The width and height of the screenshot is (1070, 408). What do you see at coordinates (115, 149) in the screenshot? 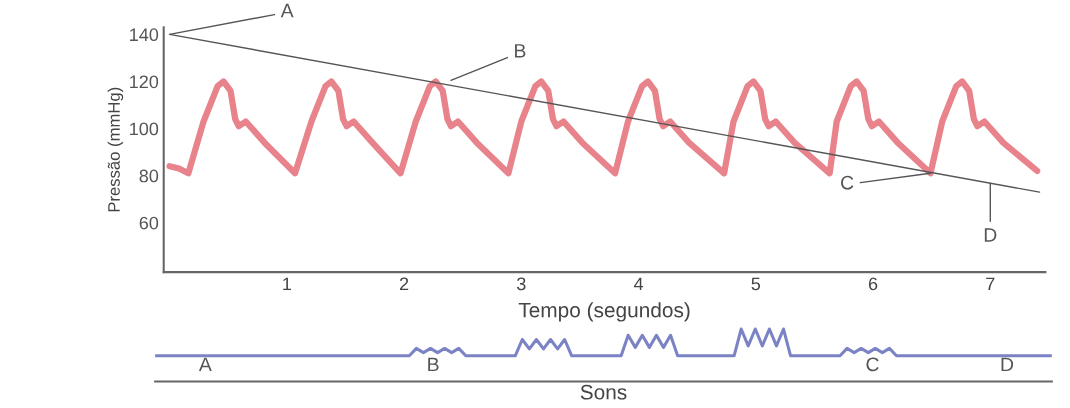
I see `y-axis-title: Pressão (mmHg)` at bounding box center [115, 149].